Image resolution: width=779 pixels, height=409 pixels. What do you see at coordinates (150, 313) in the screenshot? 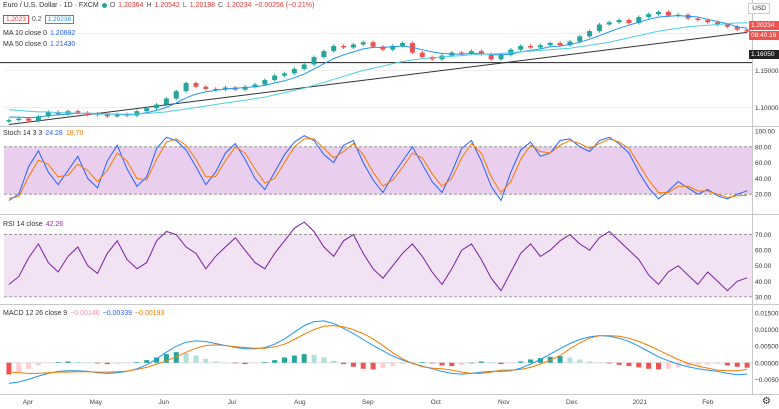
I see `macd-signal-value: −0.00193` at bounding box center [150, 313].